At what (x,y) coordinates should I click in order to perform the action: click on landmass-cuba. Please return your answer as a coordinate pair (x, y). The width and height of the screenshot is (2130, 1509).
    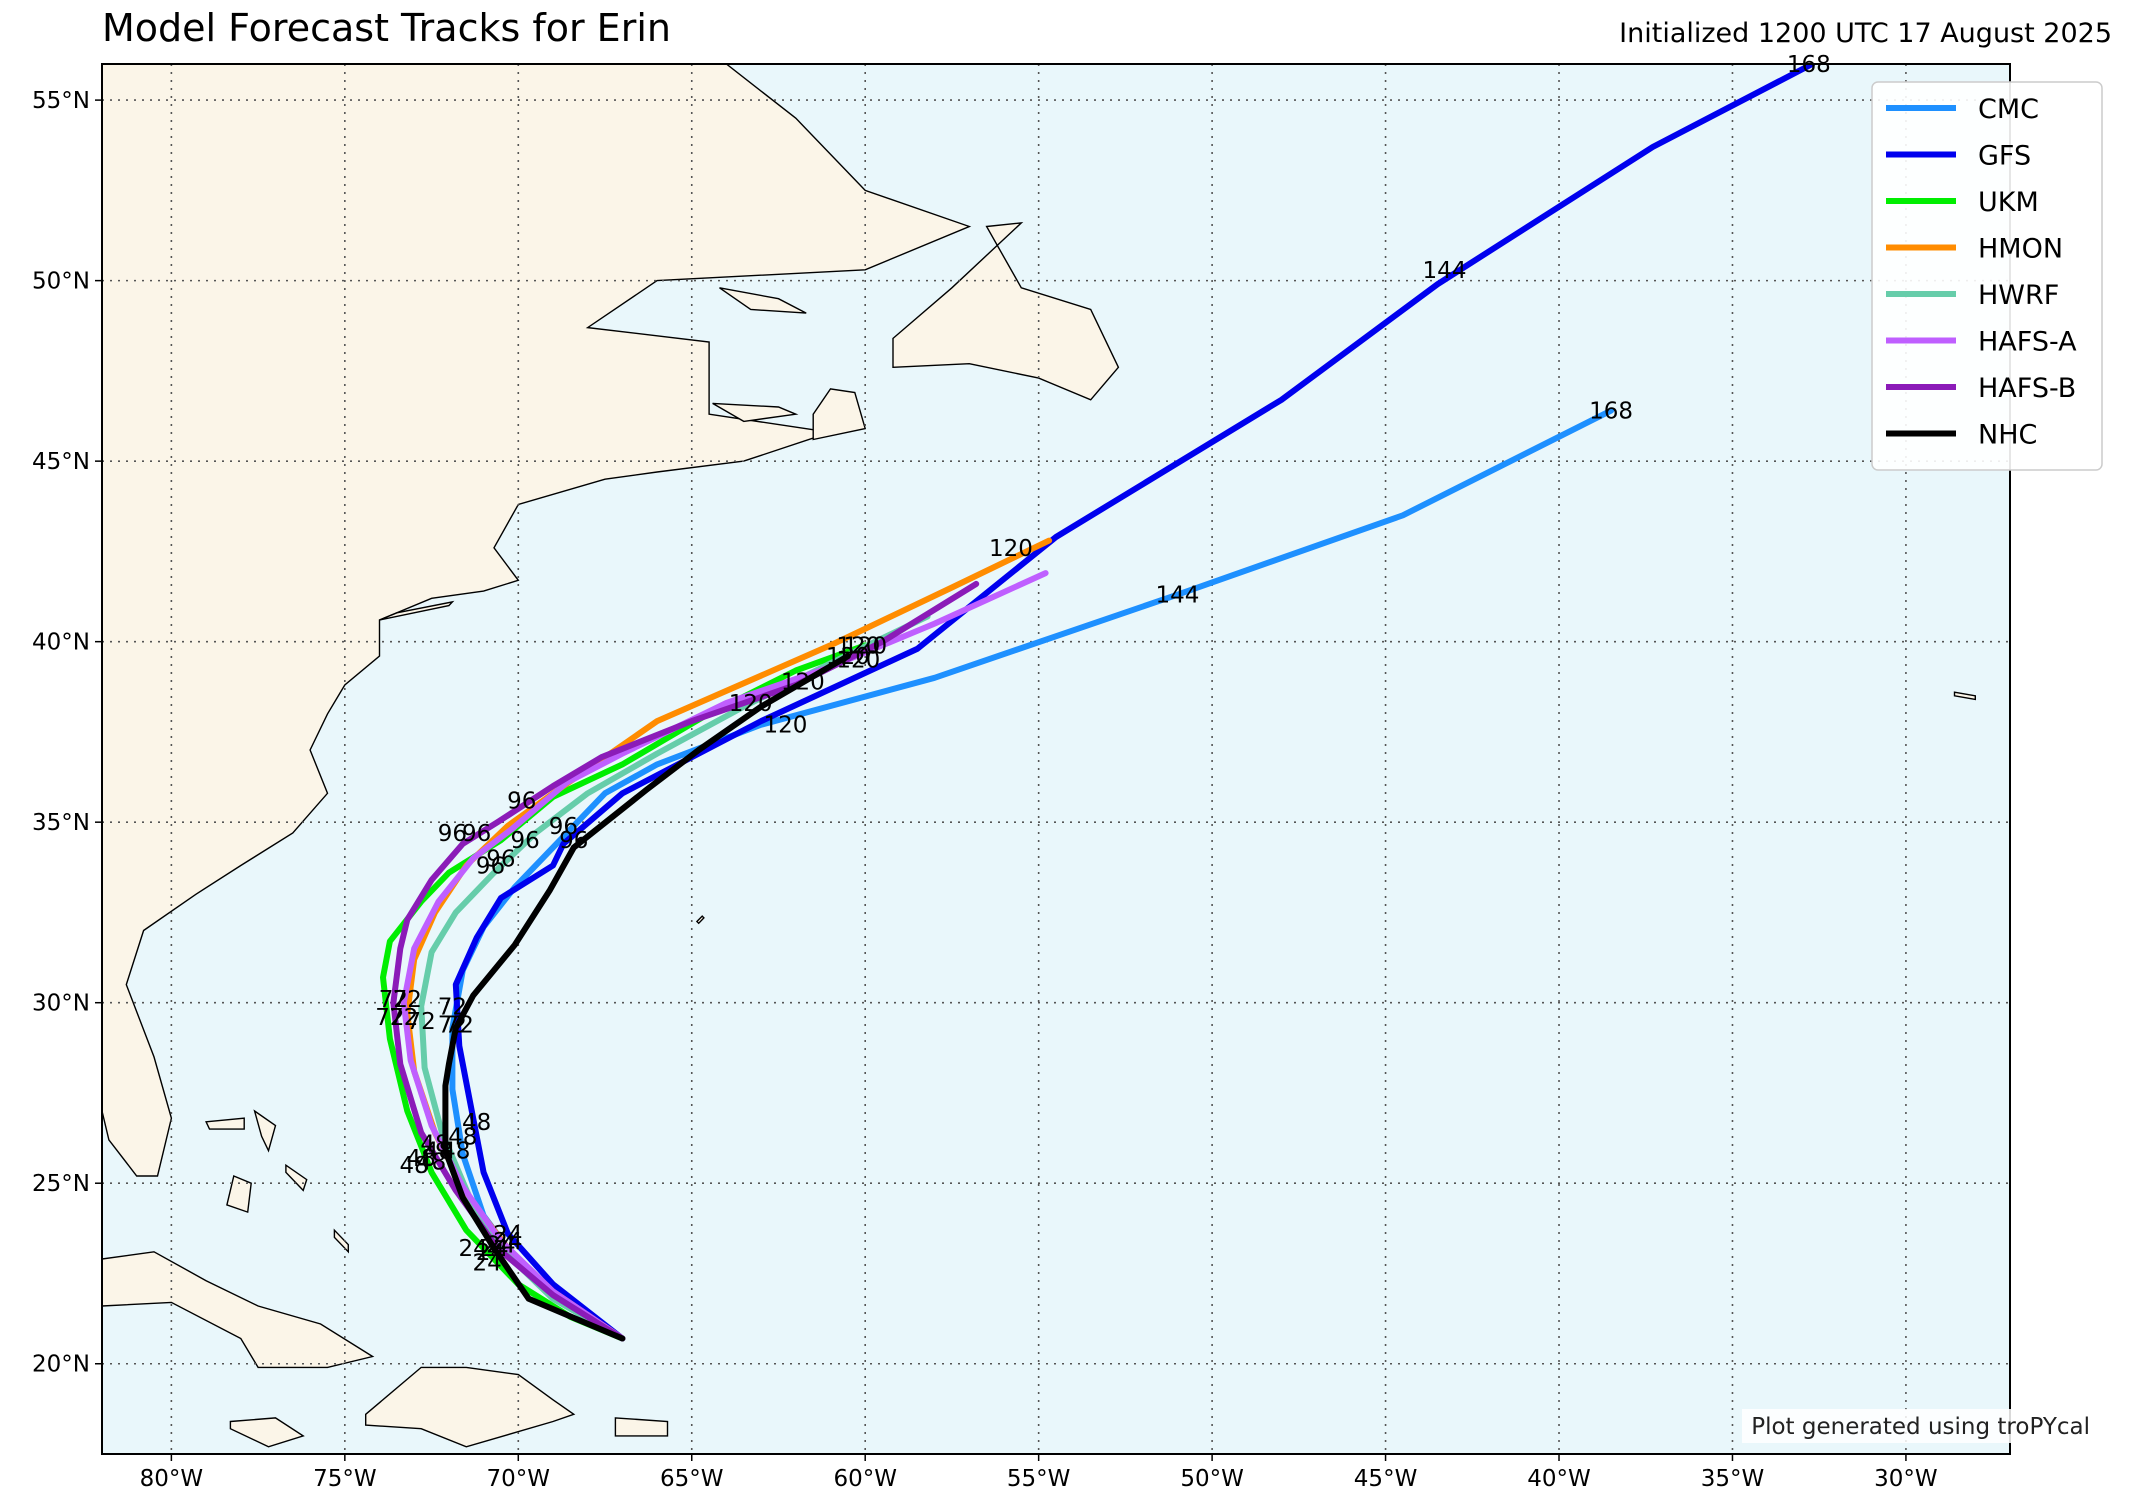
    Looking at the image, I should click on (238, 1310).